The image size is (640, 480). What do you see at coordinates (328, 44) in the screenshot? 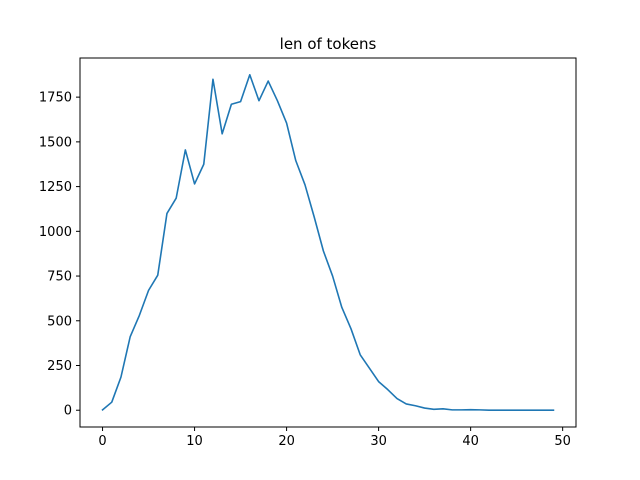
I see `chart-title: len of tokens` at bounding box center [328, 44].